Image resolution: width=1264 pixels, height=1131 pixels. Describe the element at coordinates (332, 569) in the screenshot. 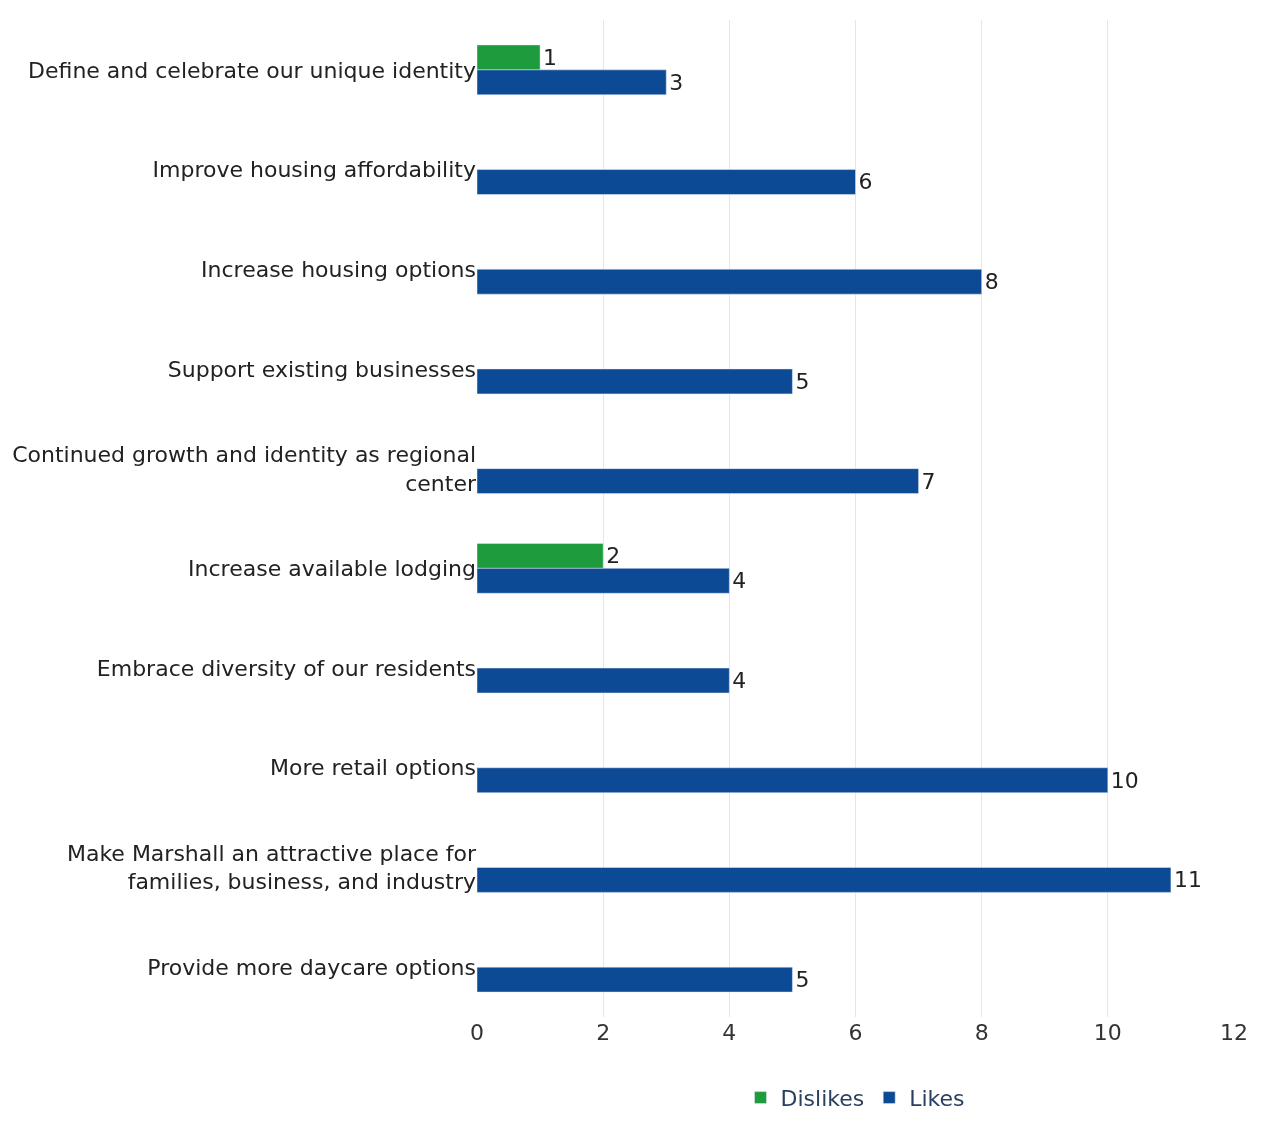

I see `y-tick-label: Increase available lodging` at that location.